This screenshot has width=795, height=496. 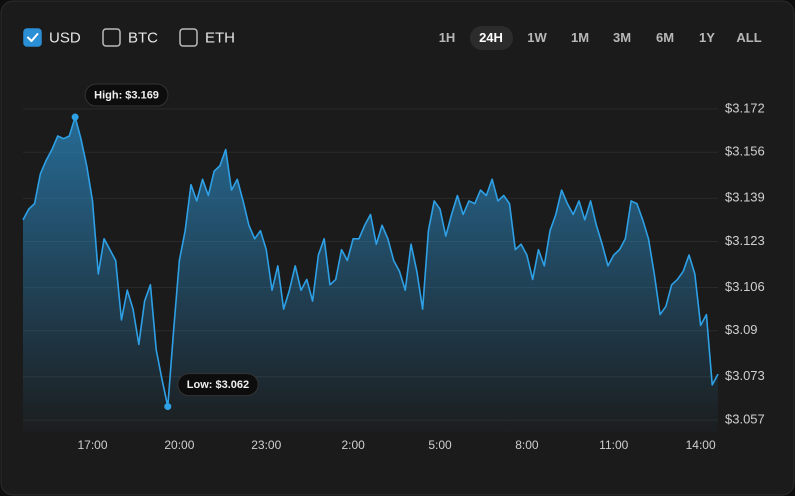 I want to click on high-label: High: $3.169, so click(x=126, y=95).